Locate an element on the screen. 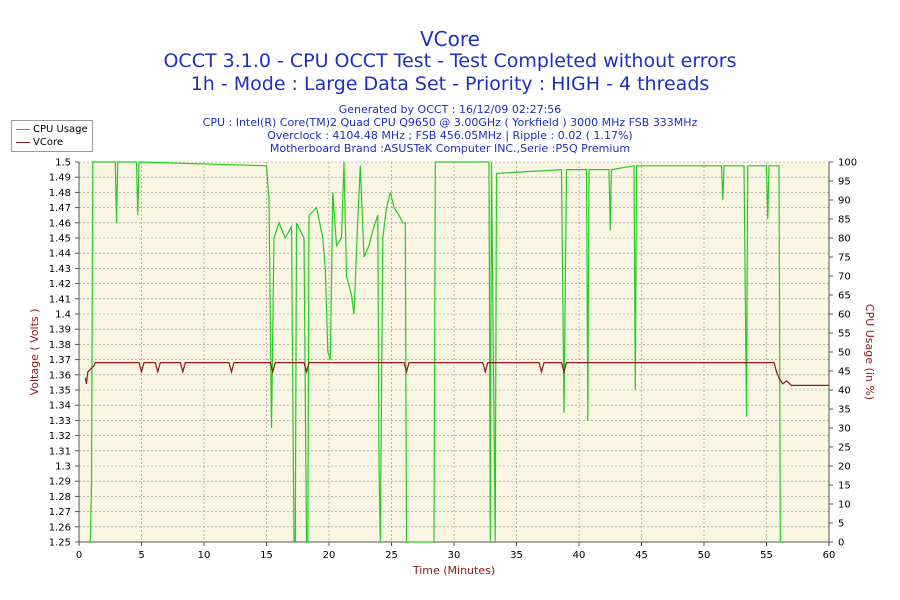 The image size is (900, 600). y-right-tick-label: 45 is located at coordinates (844, 372).